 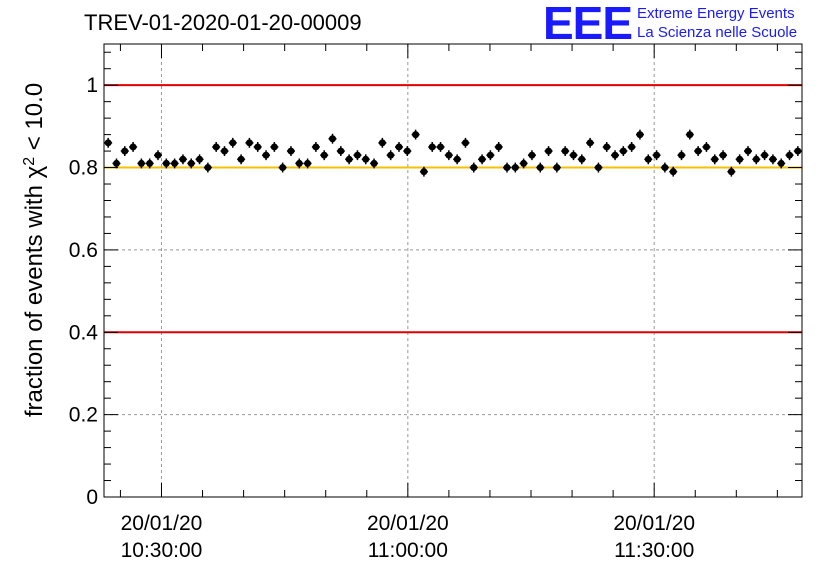 What do you see at coordinates (83, 168) in the screenshot?
I see `y-tick-label: 0.8` at bounding box center [83, 168].